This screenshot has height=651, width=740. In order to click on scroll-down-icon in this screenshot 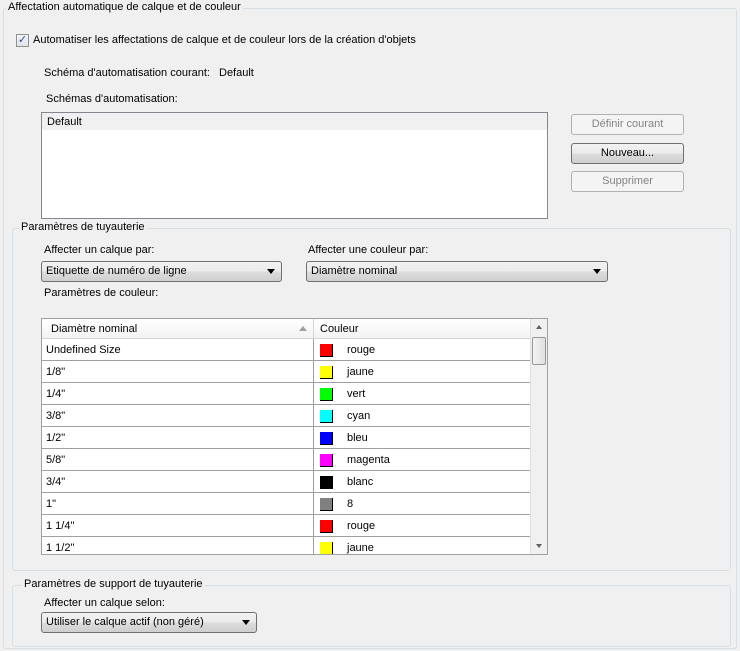, I will do `click(539, 546)`.